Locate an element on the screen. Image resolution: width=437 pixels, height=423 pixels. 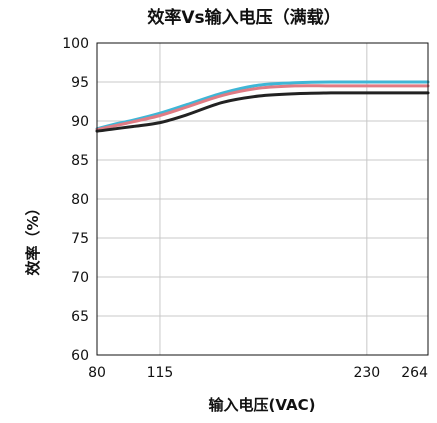
series-layer is located at coordinates (262, 106).